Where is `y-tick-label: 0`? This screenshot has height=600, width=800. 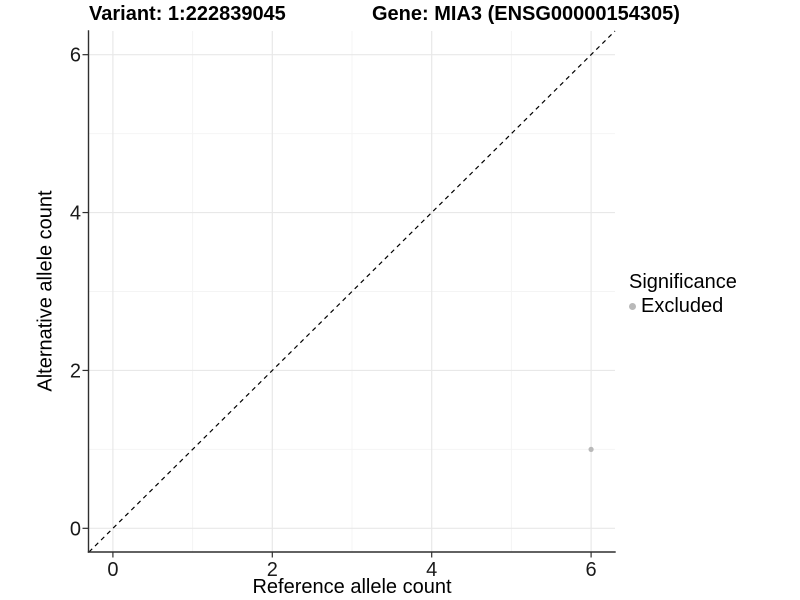 y-tick-label: 0 is located at coordinates (75, 529).